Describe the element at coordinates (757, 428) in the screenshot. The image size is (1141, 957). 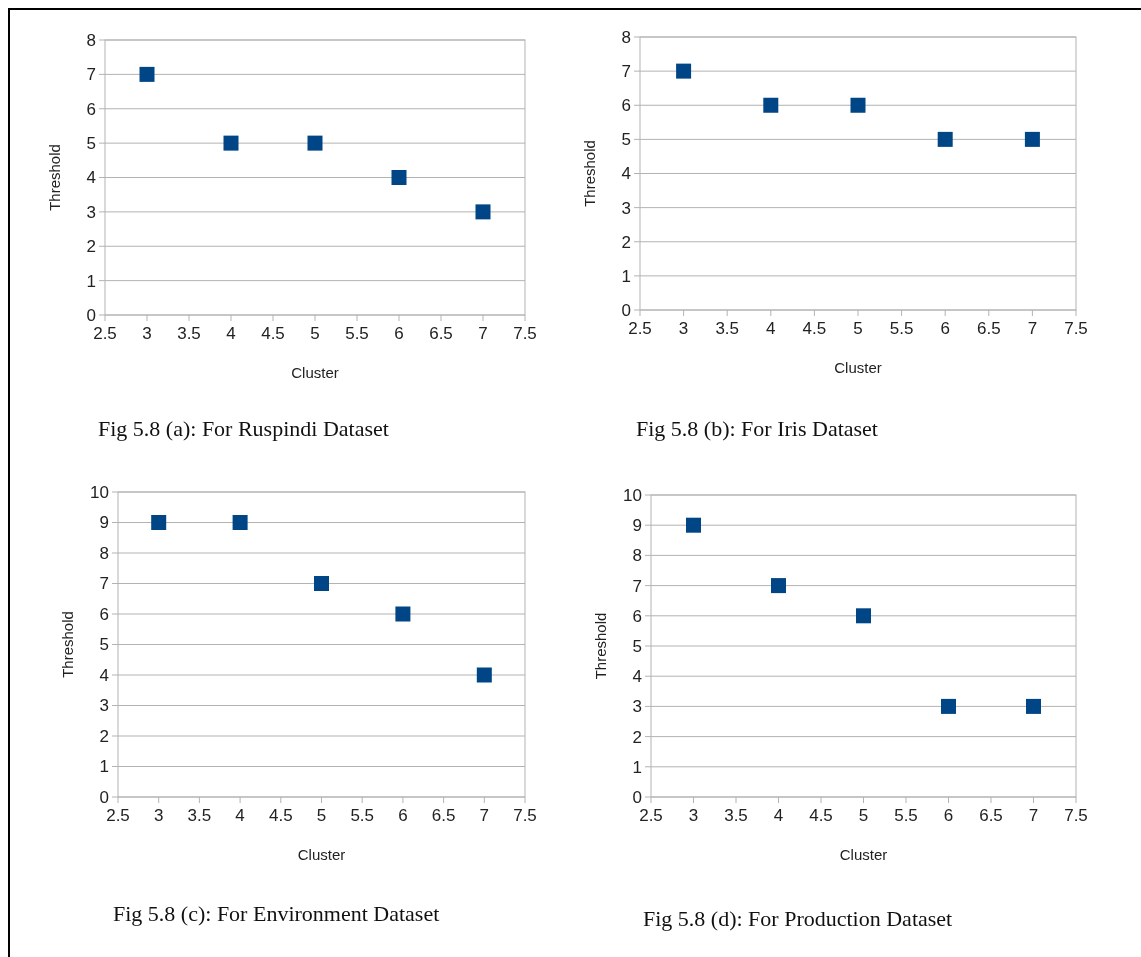
I see `caption: Fig 5.8 (b): For Iris Dataset` at that location.